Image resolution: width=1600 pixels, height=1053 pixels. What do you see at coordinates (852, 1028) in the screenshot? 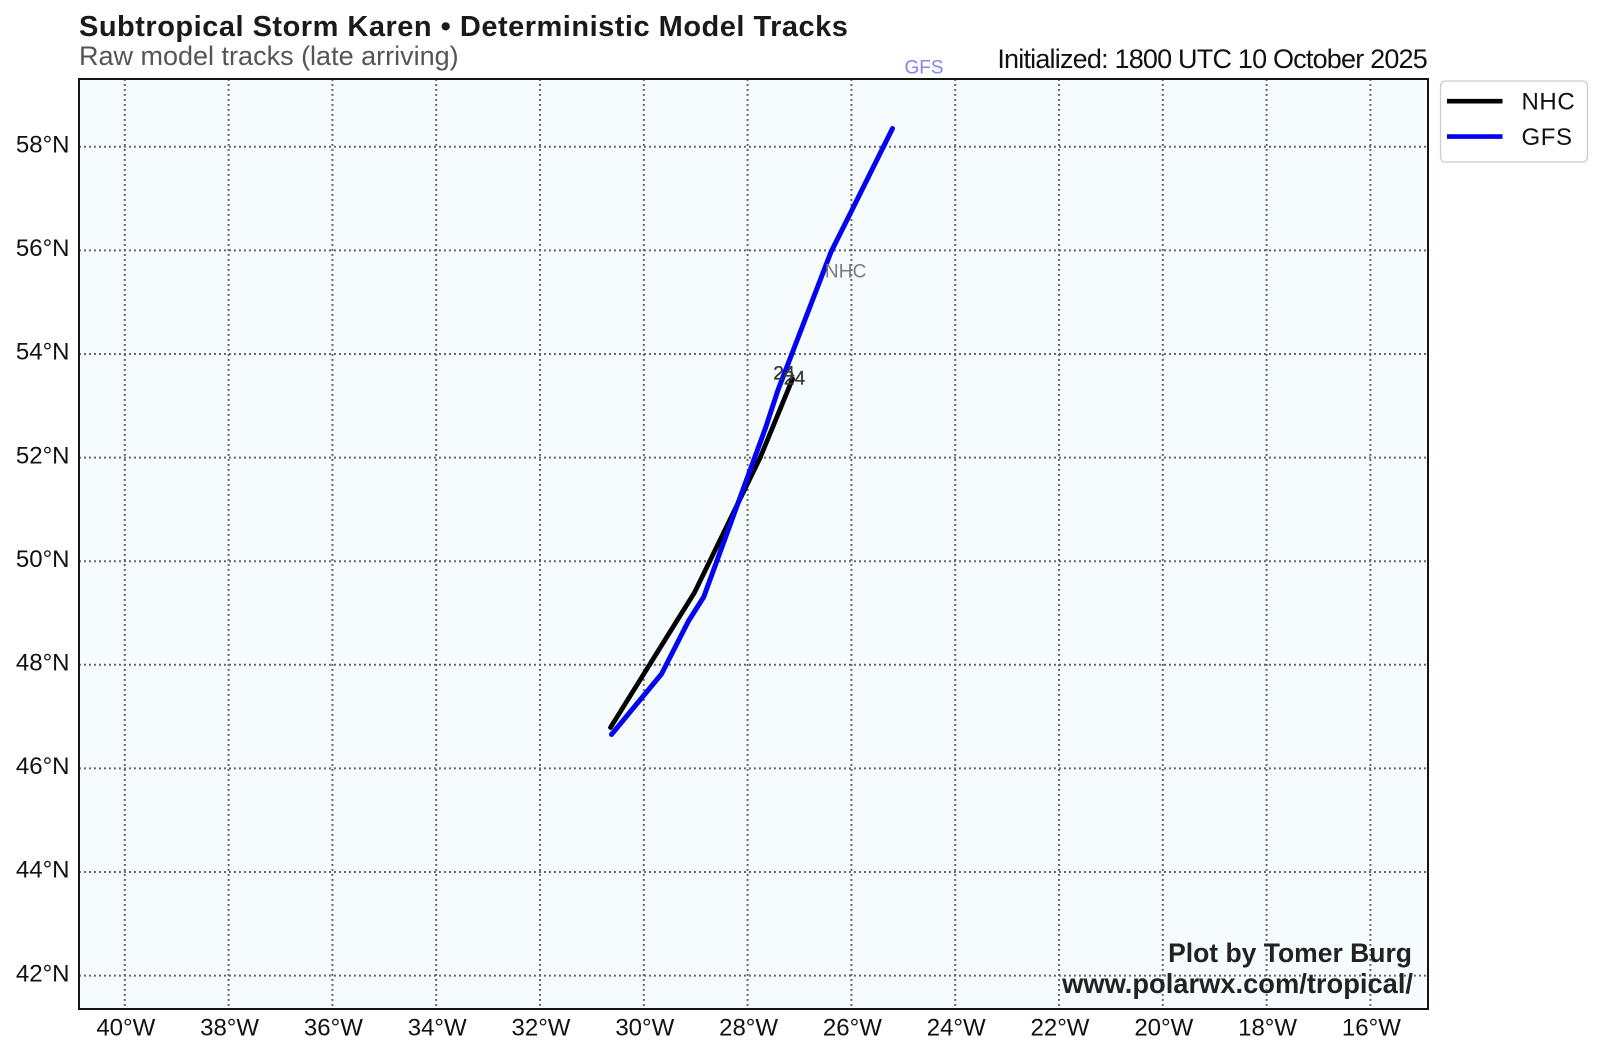
I see `svg-text: 26°W` at bounding box center [852, 1028].